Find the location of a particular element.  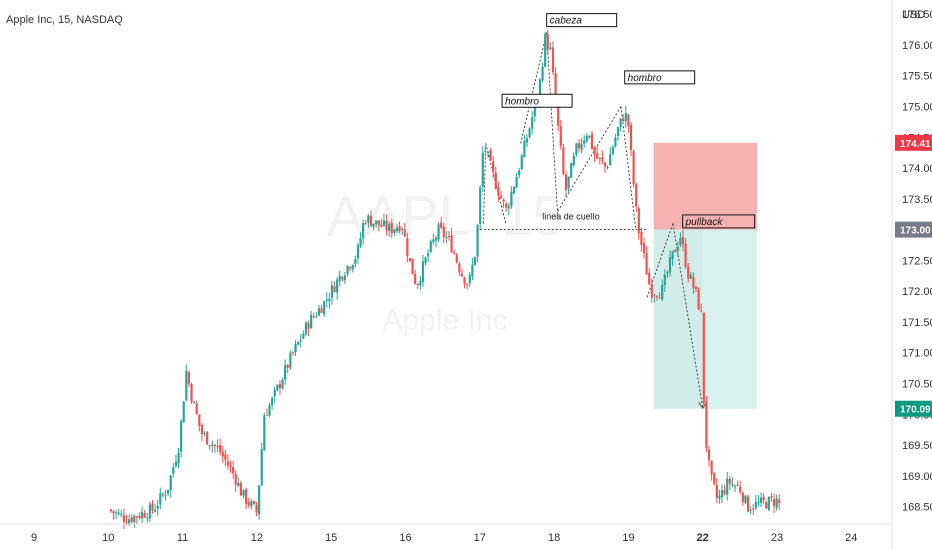

position-zones is located at coordinates (705, 275).